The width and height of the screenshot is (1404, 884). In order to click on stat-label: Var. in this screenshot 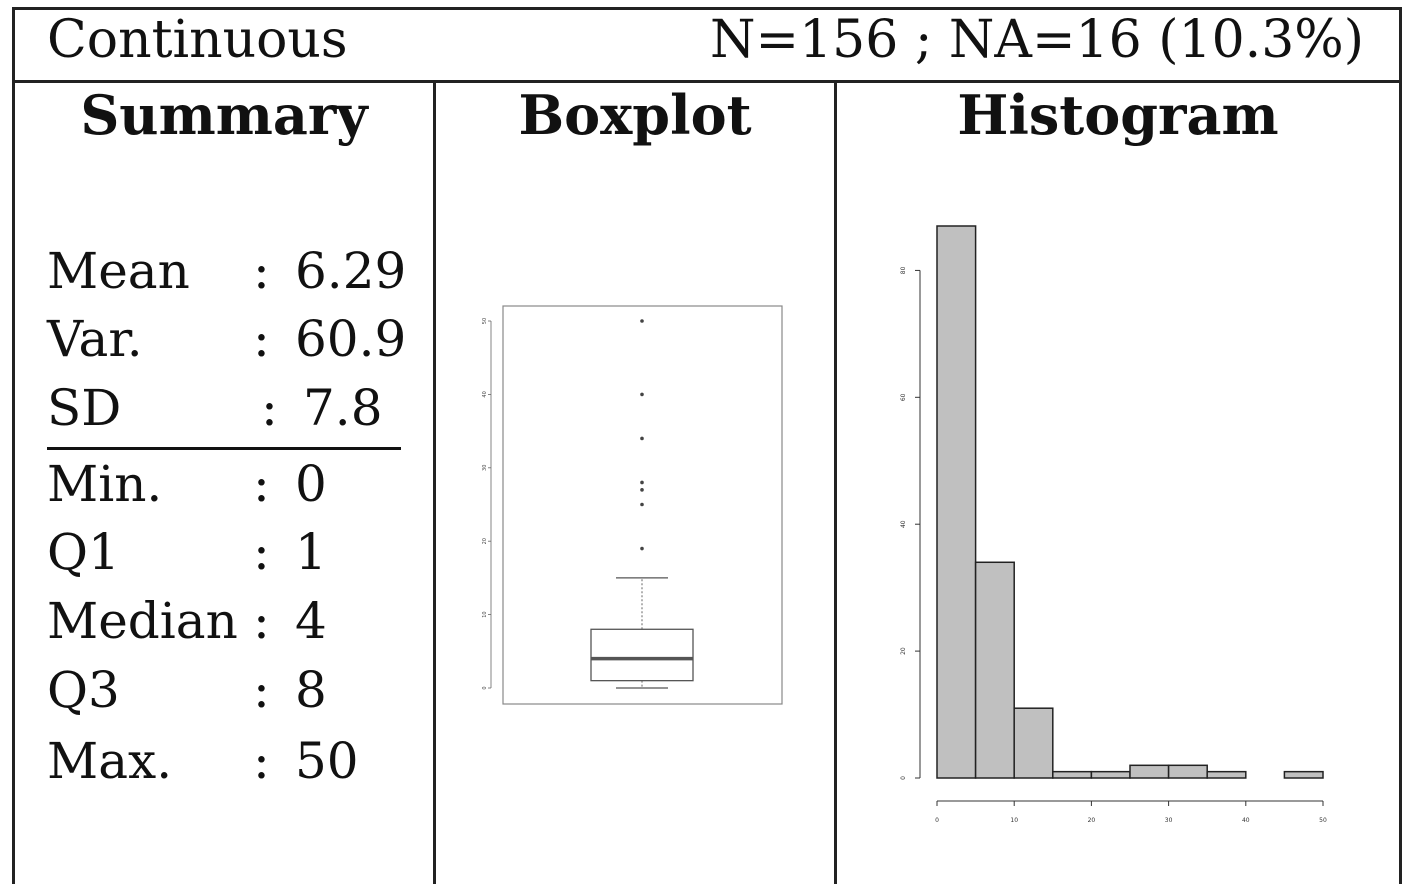, I will do `click(95, 339)`.